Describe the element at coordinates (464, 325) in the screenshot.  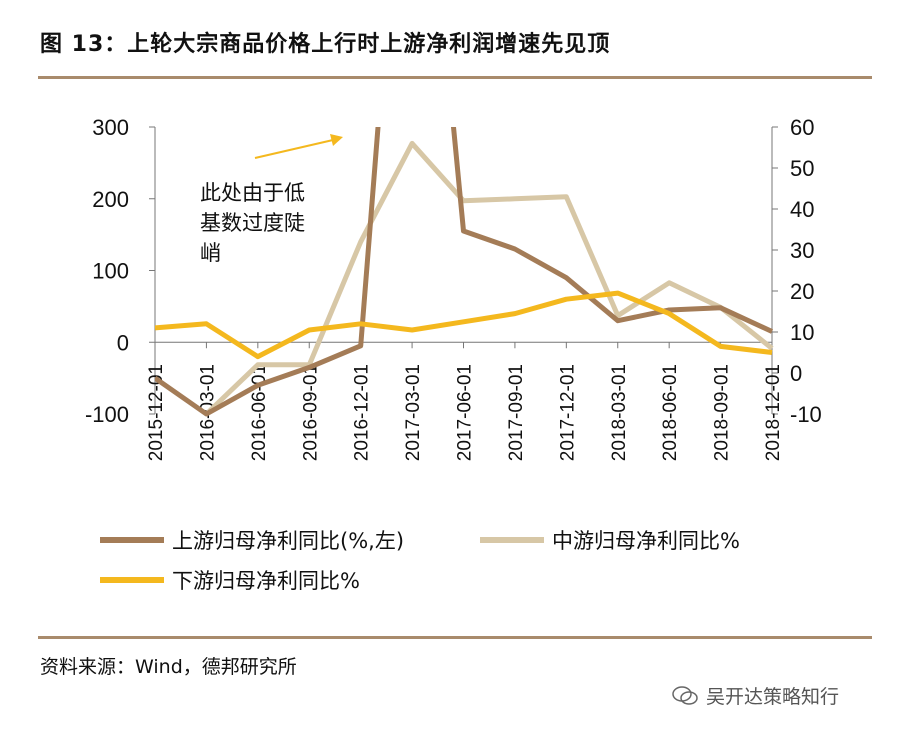
I see `series-line-downstream` at that location.